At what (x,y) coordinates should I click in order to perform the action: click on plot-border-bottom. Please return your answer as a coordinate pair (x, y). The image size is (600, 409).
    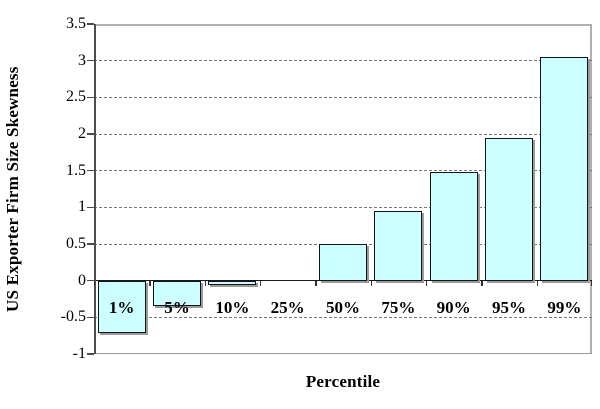
    Looking at the image, I should click on (343, 353).